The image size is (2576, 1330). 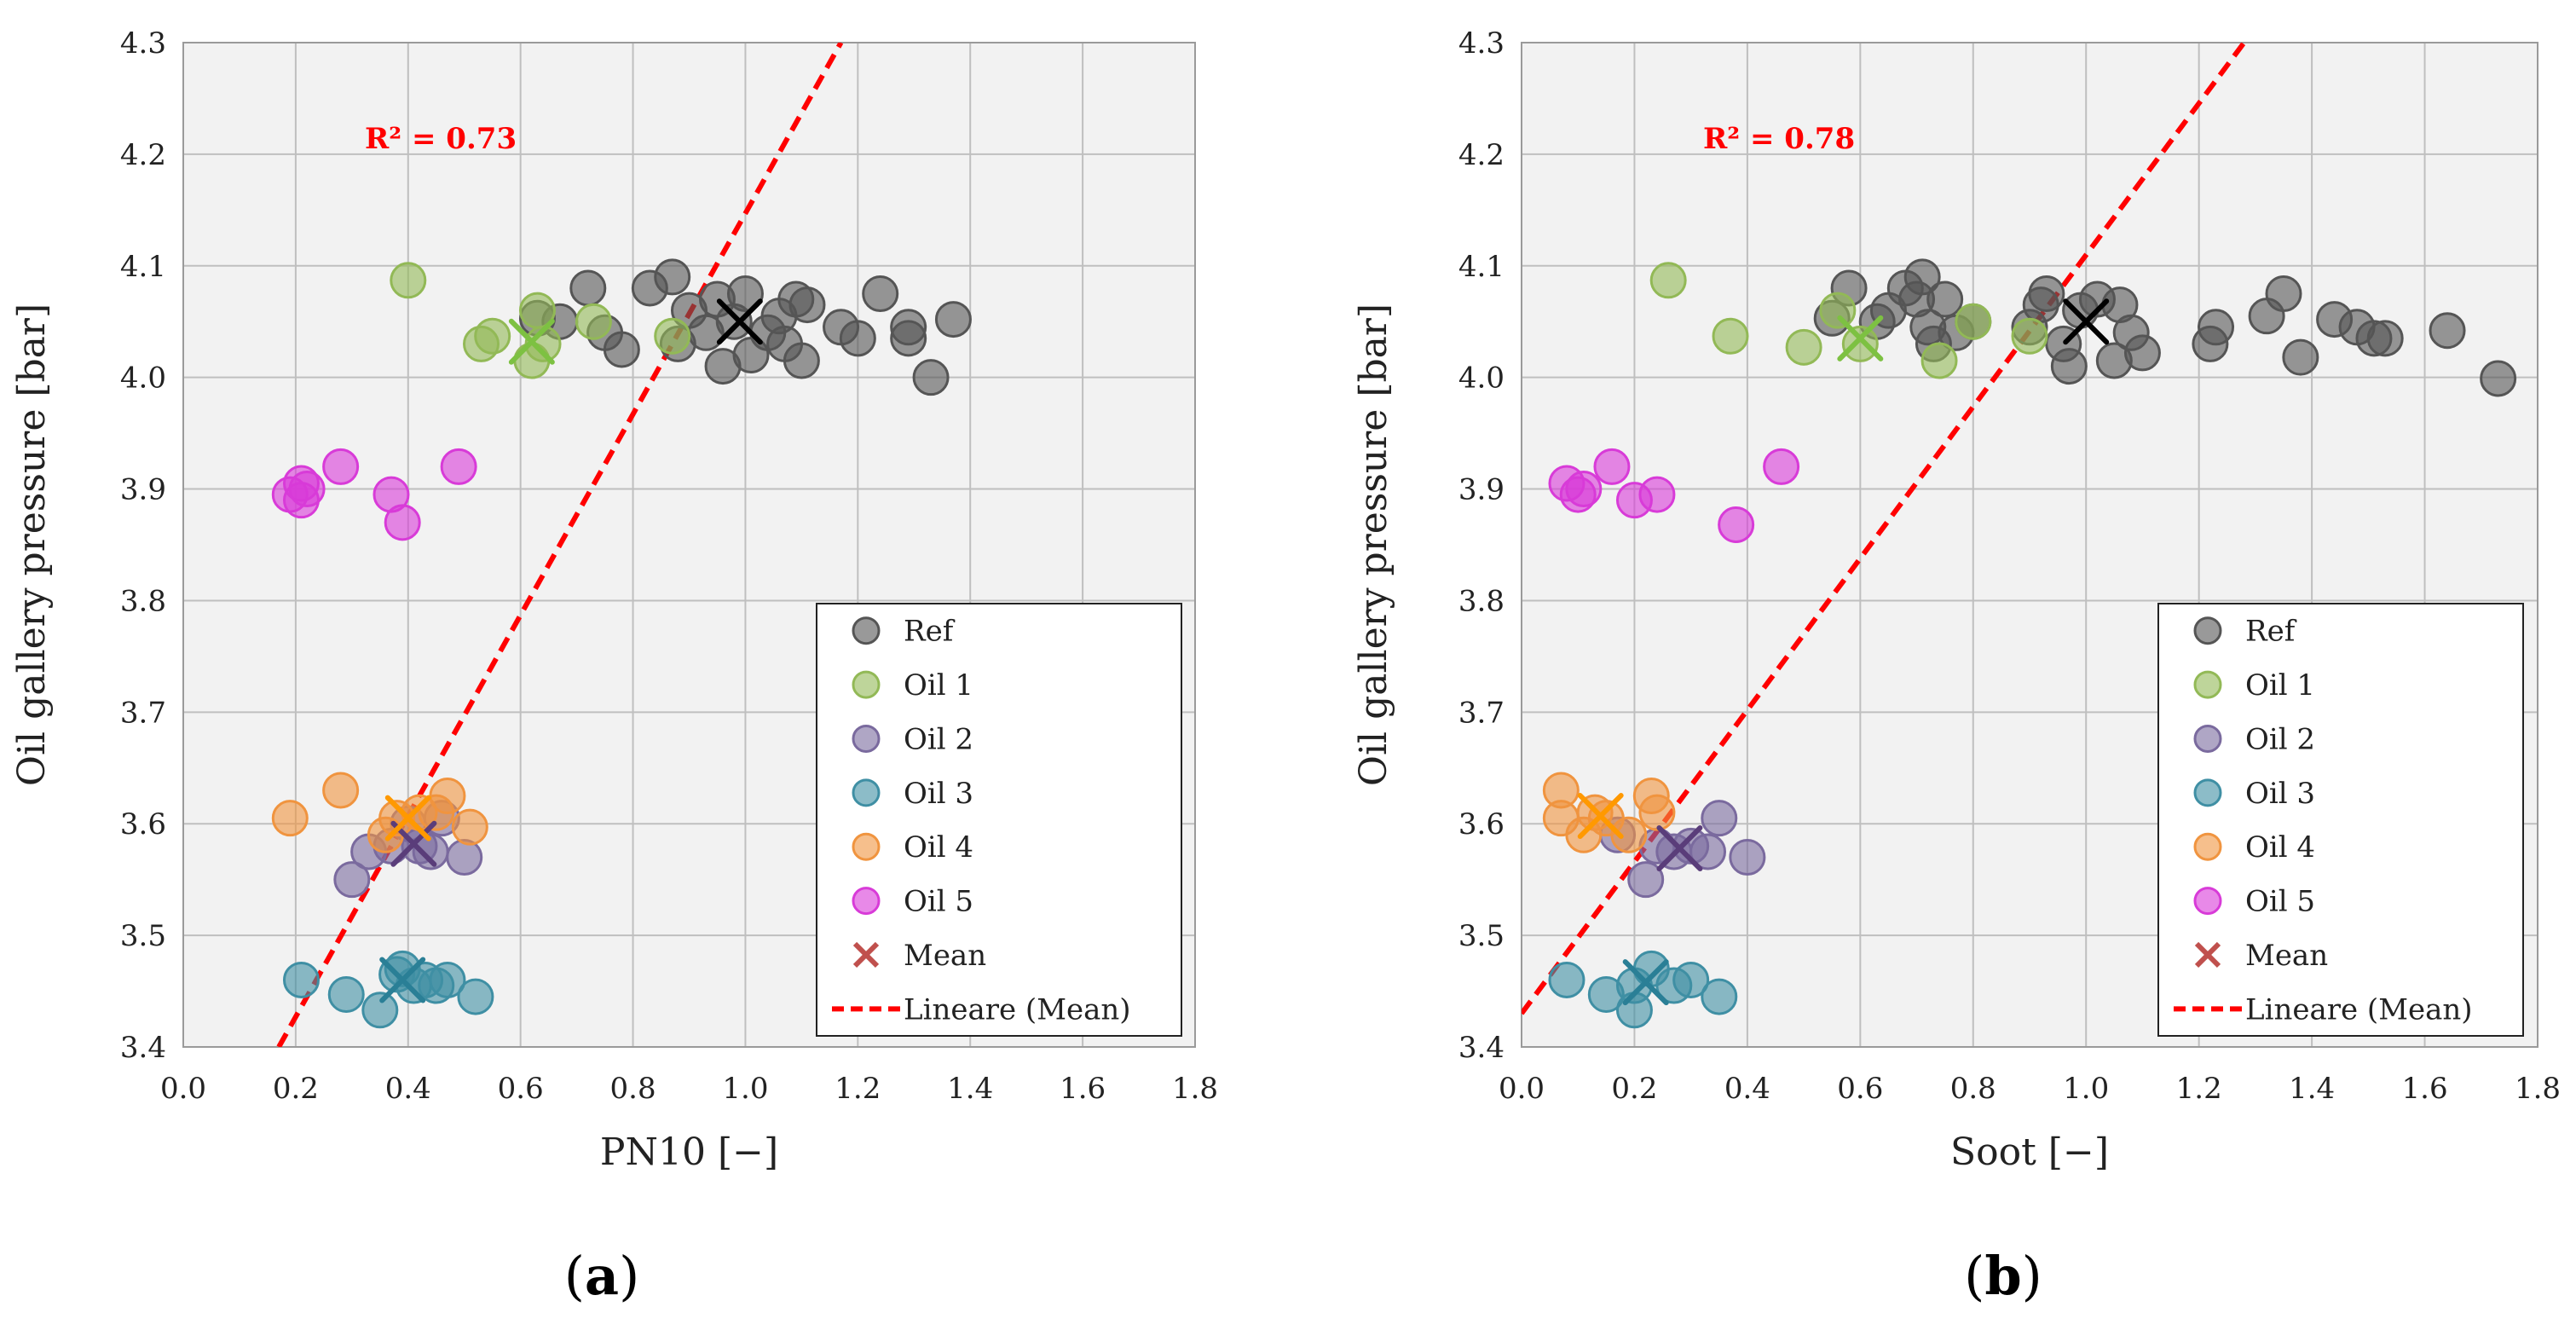 I want to click on y-tick-label: 4.0, so click(x=1481, y=378).